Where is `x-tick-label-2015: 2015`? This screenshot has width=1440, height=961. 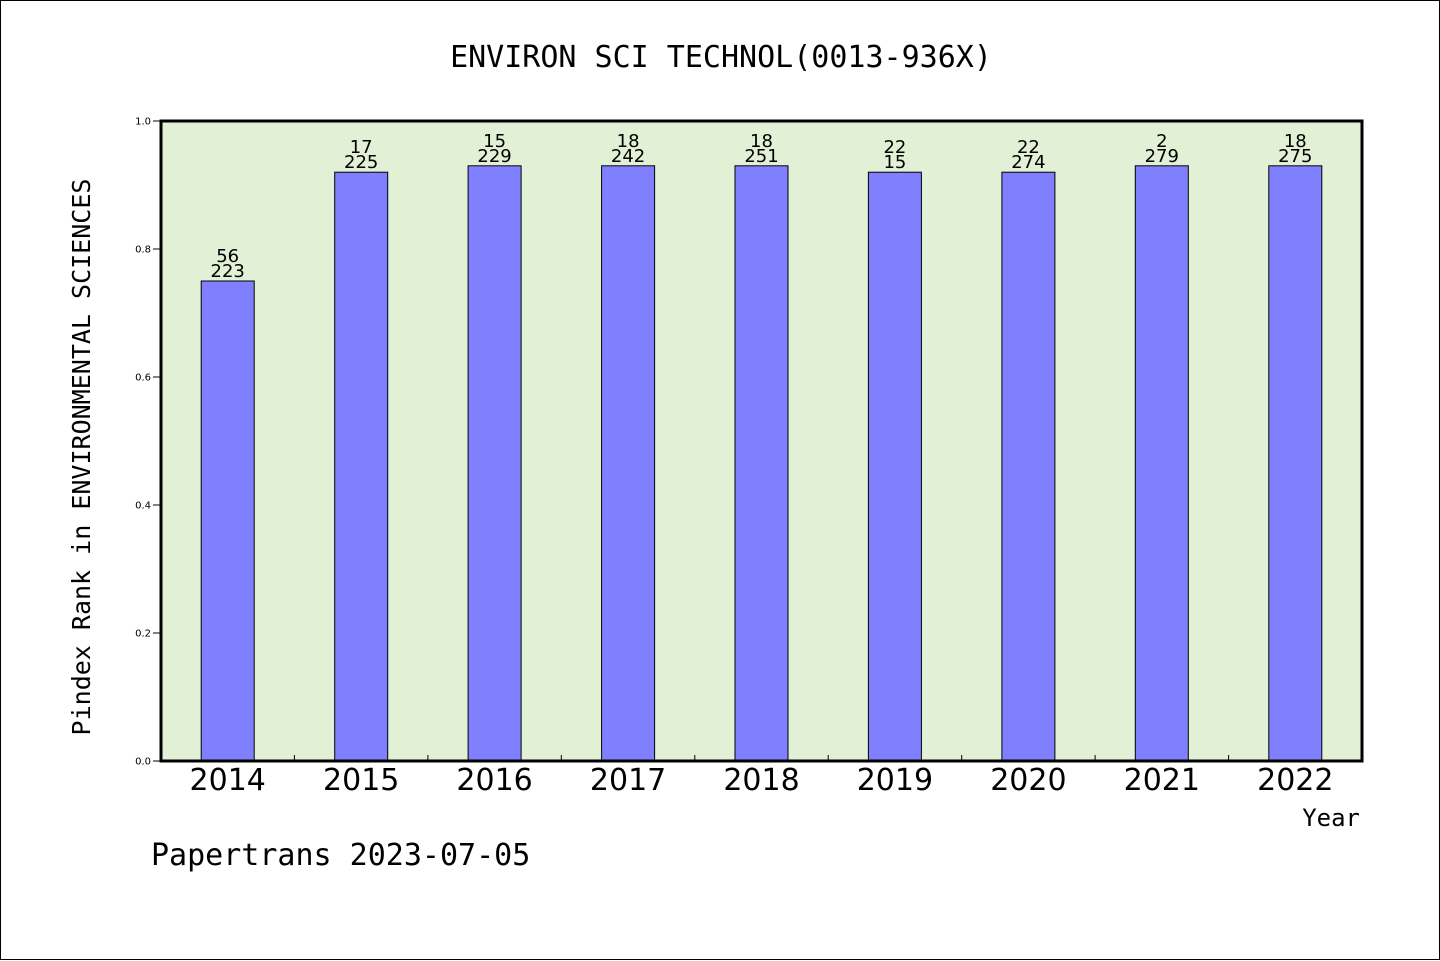 x-tick-label-2015: 2015 is located at coordinates (361, 780).